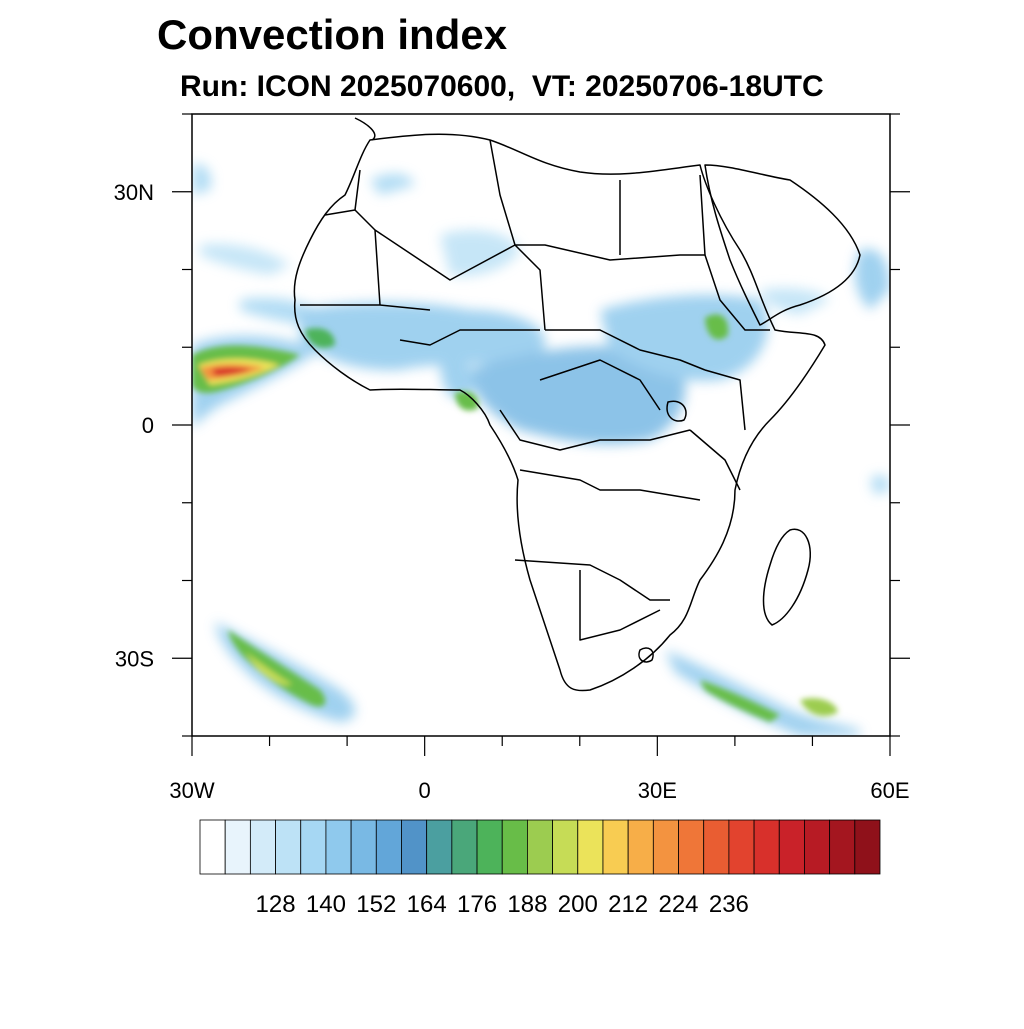 This screenshot has width=1024, height=1029. I want to click on gulf-guinea-cell, so click(467, 401).